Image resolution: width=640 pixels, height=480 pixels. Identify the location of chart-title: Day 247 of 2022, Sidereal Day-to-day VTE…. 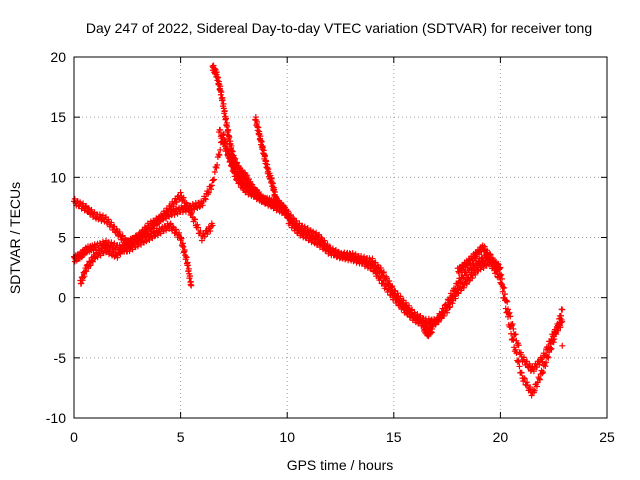
(339, 28).